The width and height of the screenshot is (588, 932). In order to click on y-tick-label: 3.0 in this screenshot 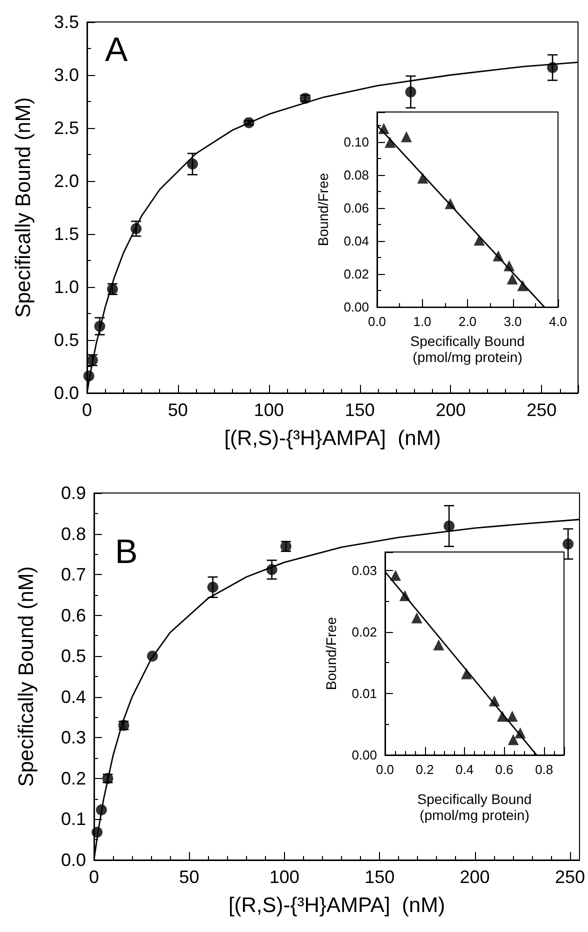, I will do `click(66, 75)`.